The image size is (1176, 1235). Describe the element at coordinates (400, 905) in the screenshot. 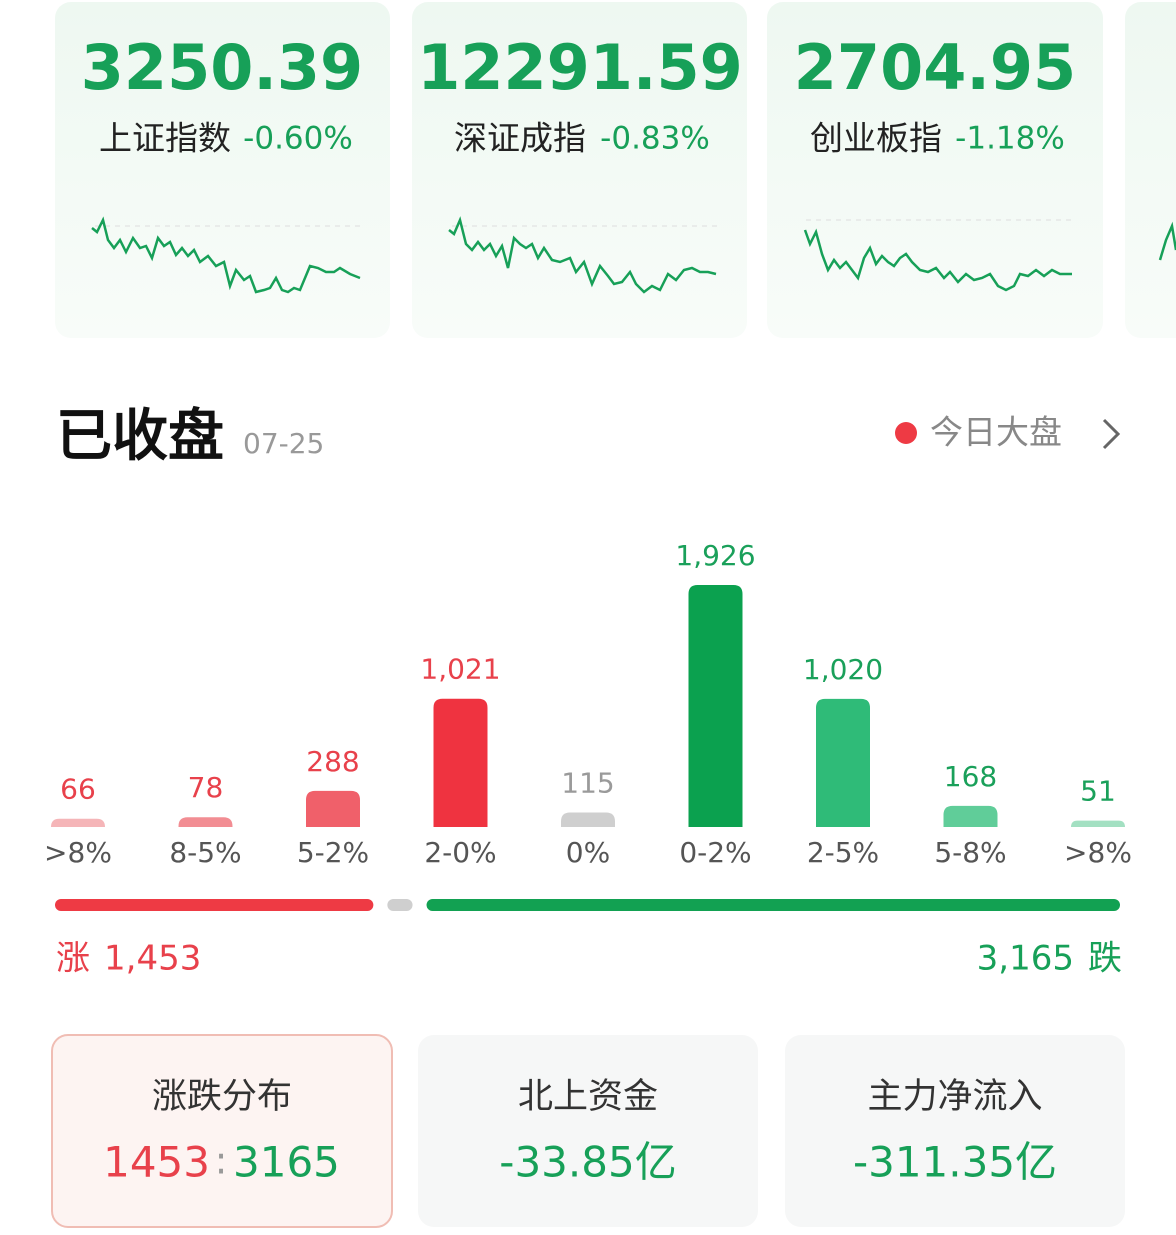

I see `flat-bar` at that location.